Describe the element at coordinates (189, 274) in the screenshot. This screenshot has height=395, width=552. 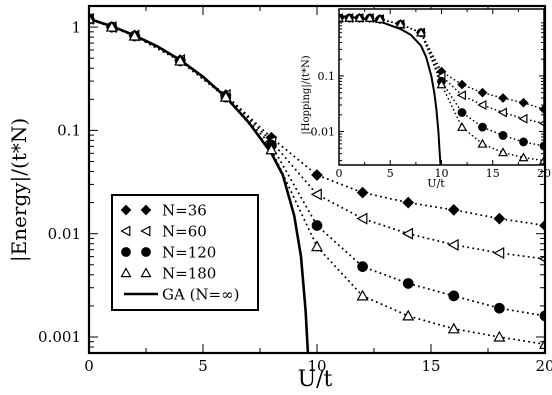
I see `legend-n-180-label: N=180` at that location.